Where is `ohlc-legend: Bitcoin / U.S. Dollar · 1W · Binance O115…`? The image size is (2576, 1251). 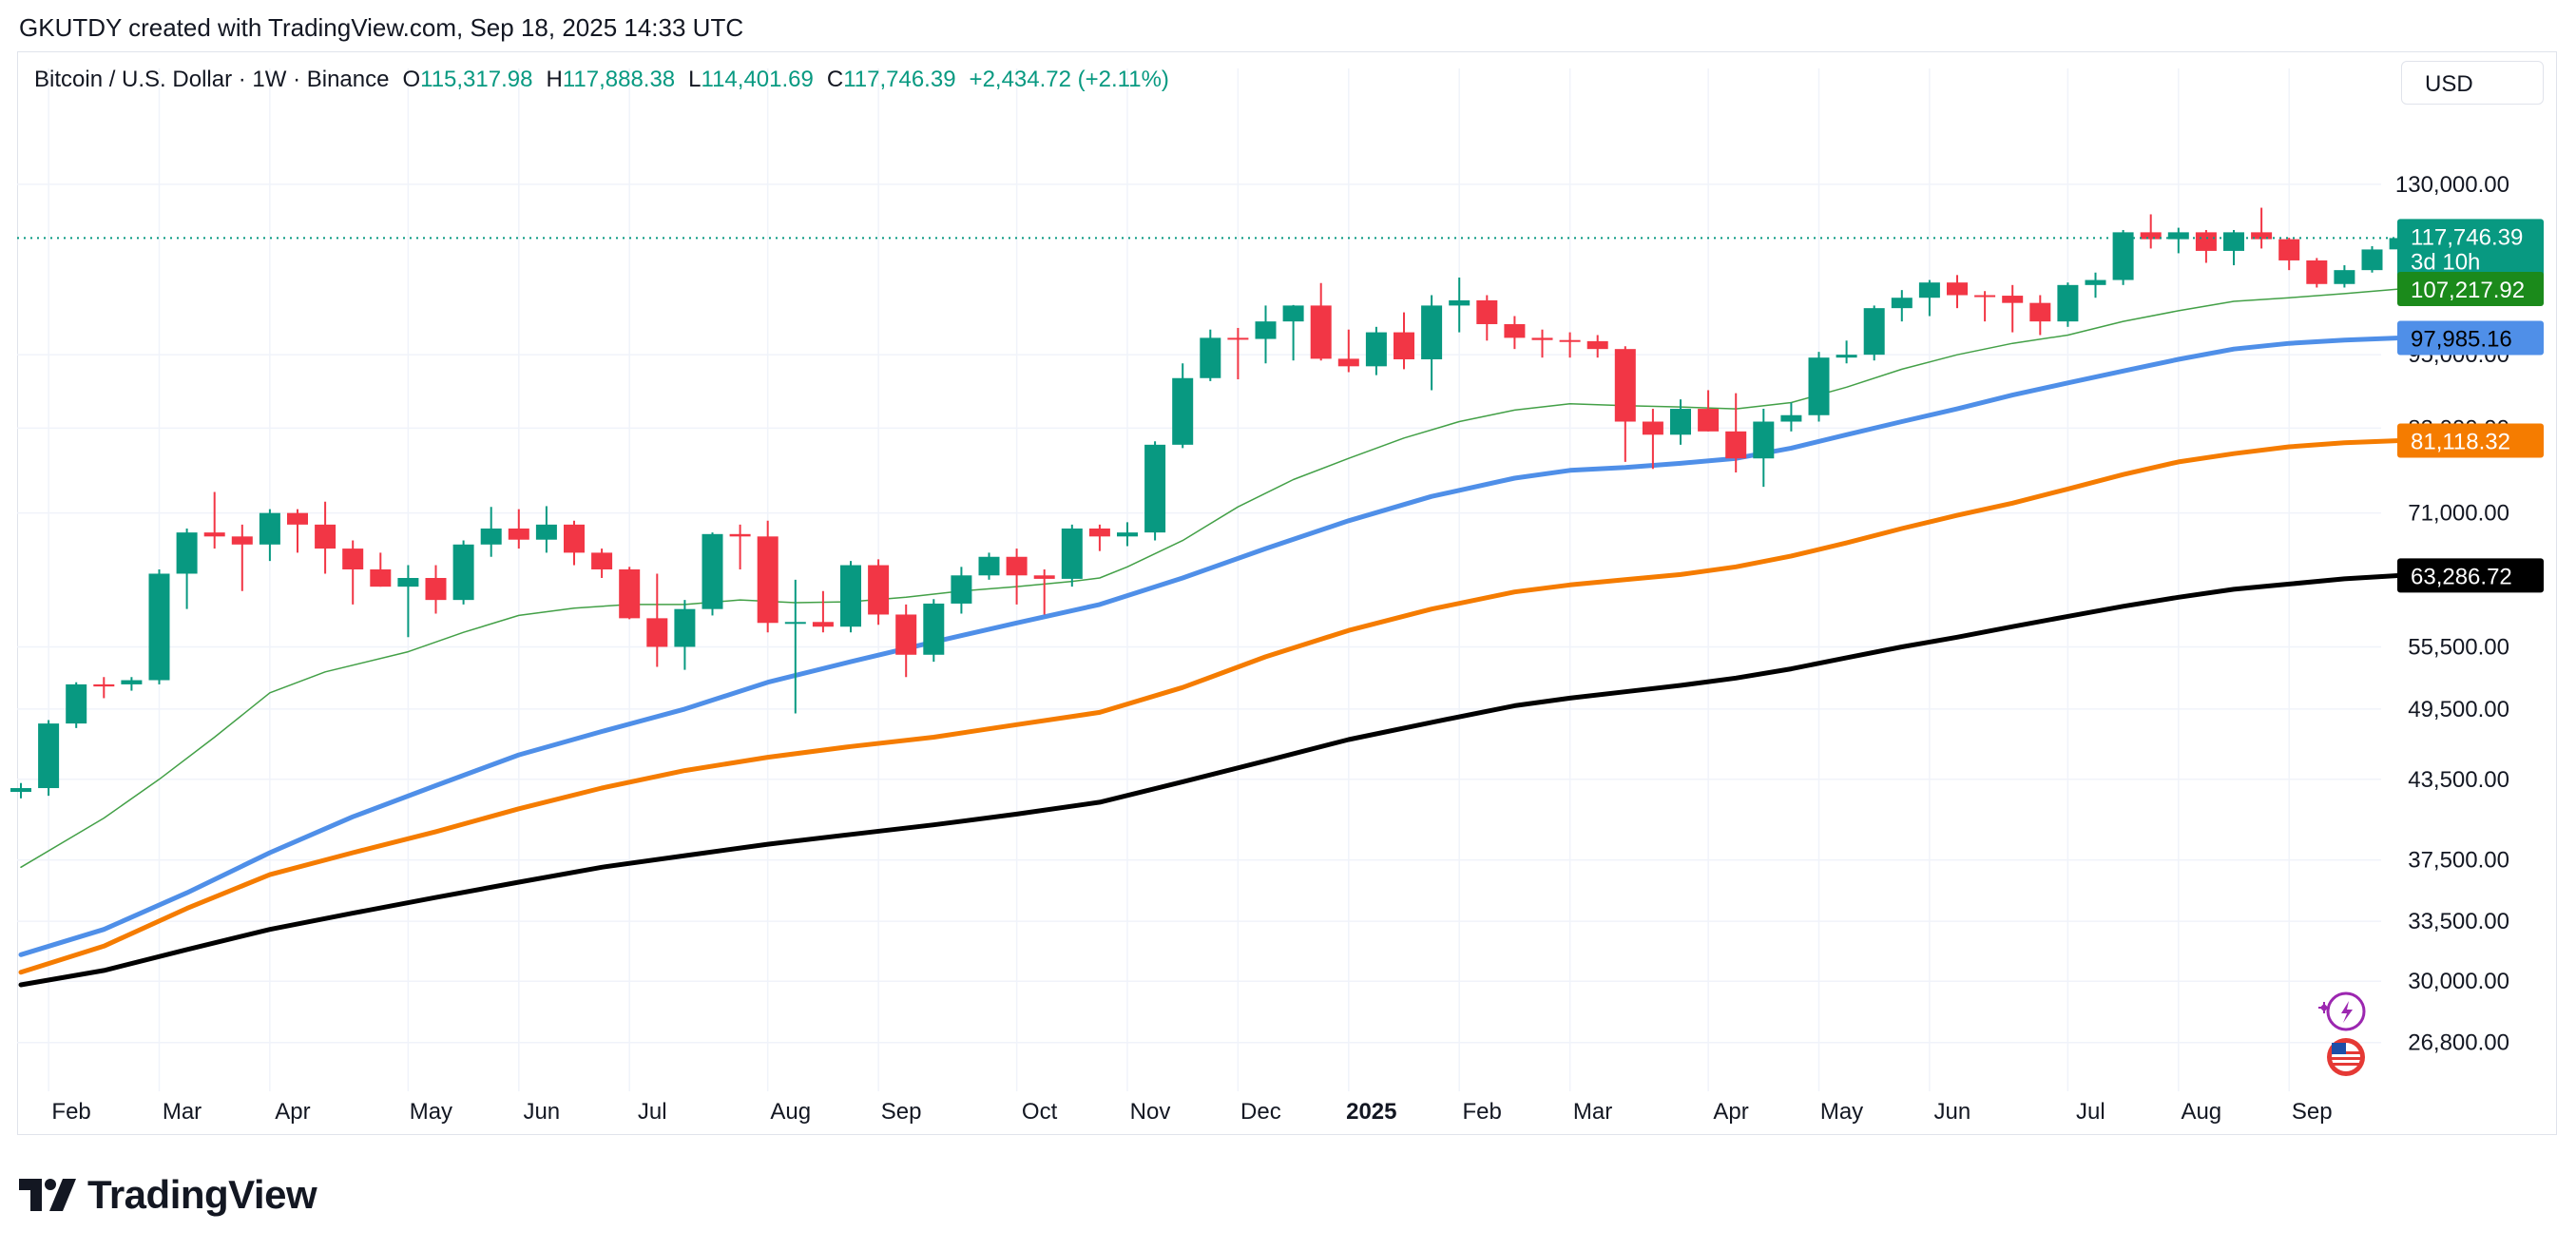
ohlc-legend: Bitcoin / U.S. Dollar · 1W · Binance O115… is located at coordinates (601, 80).